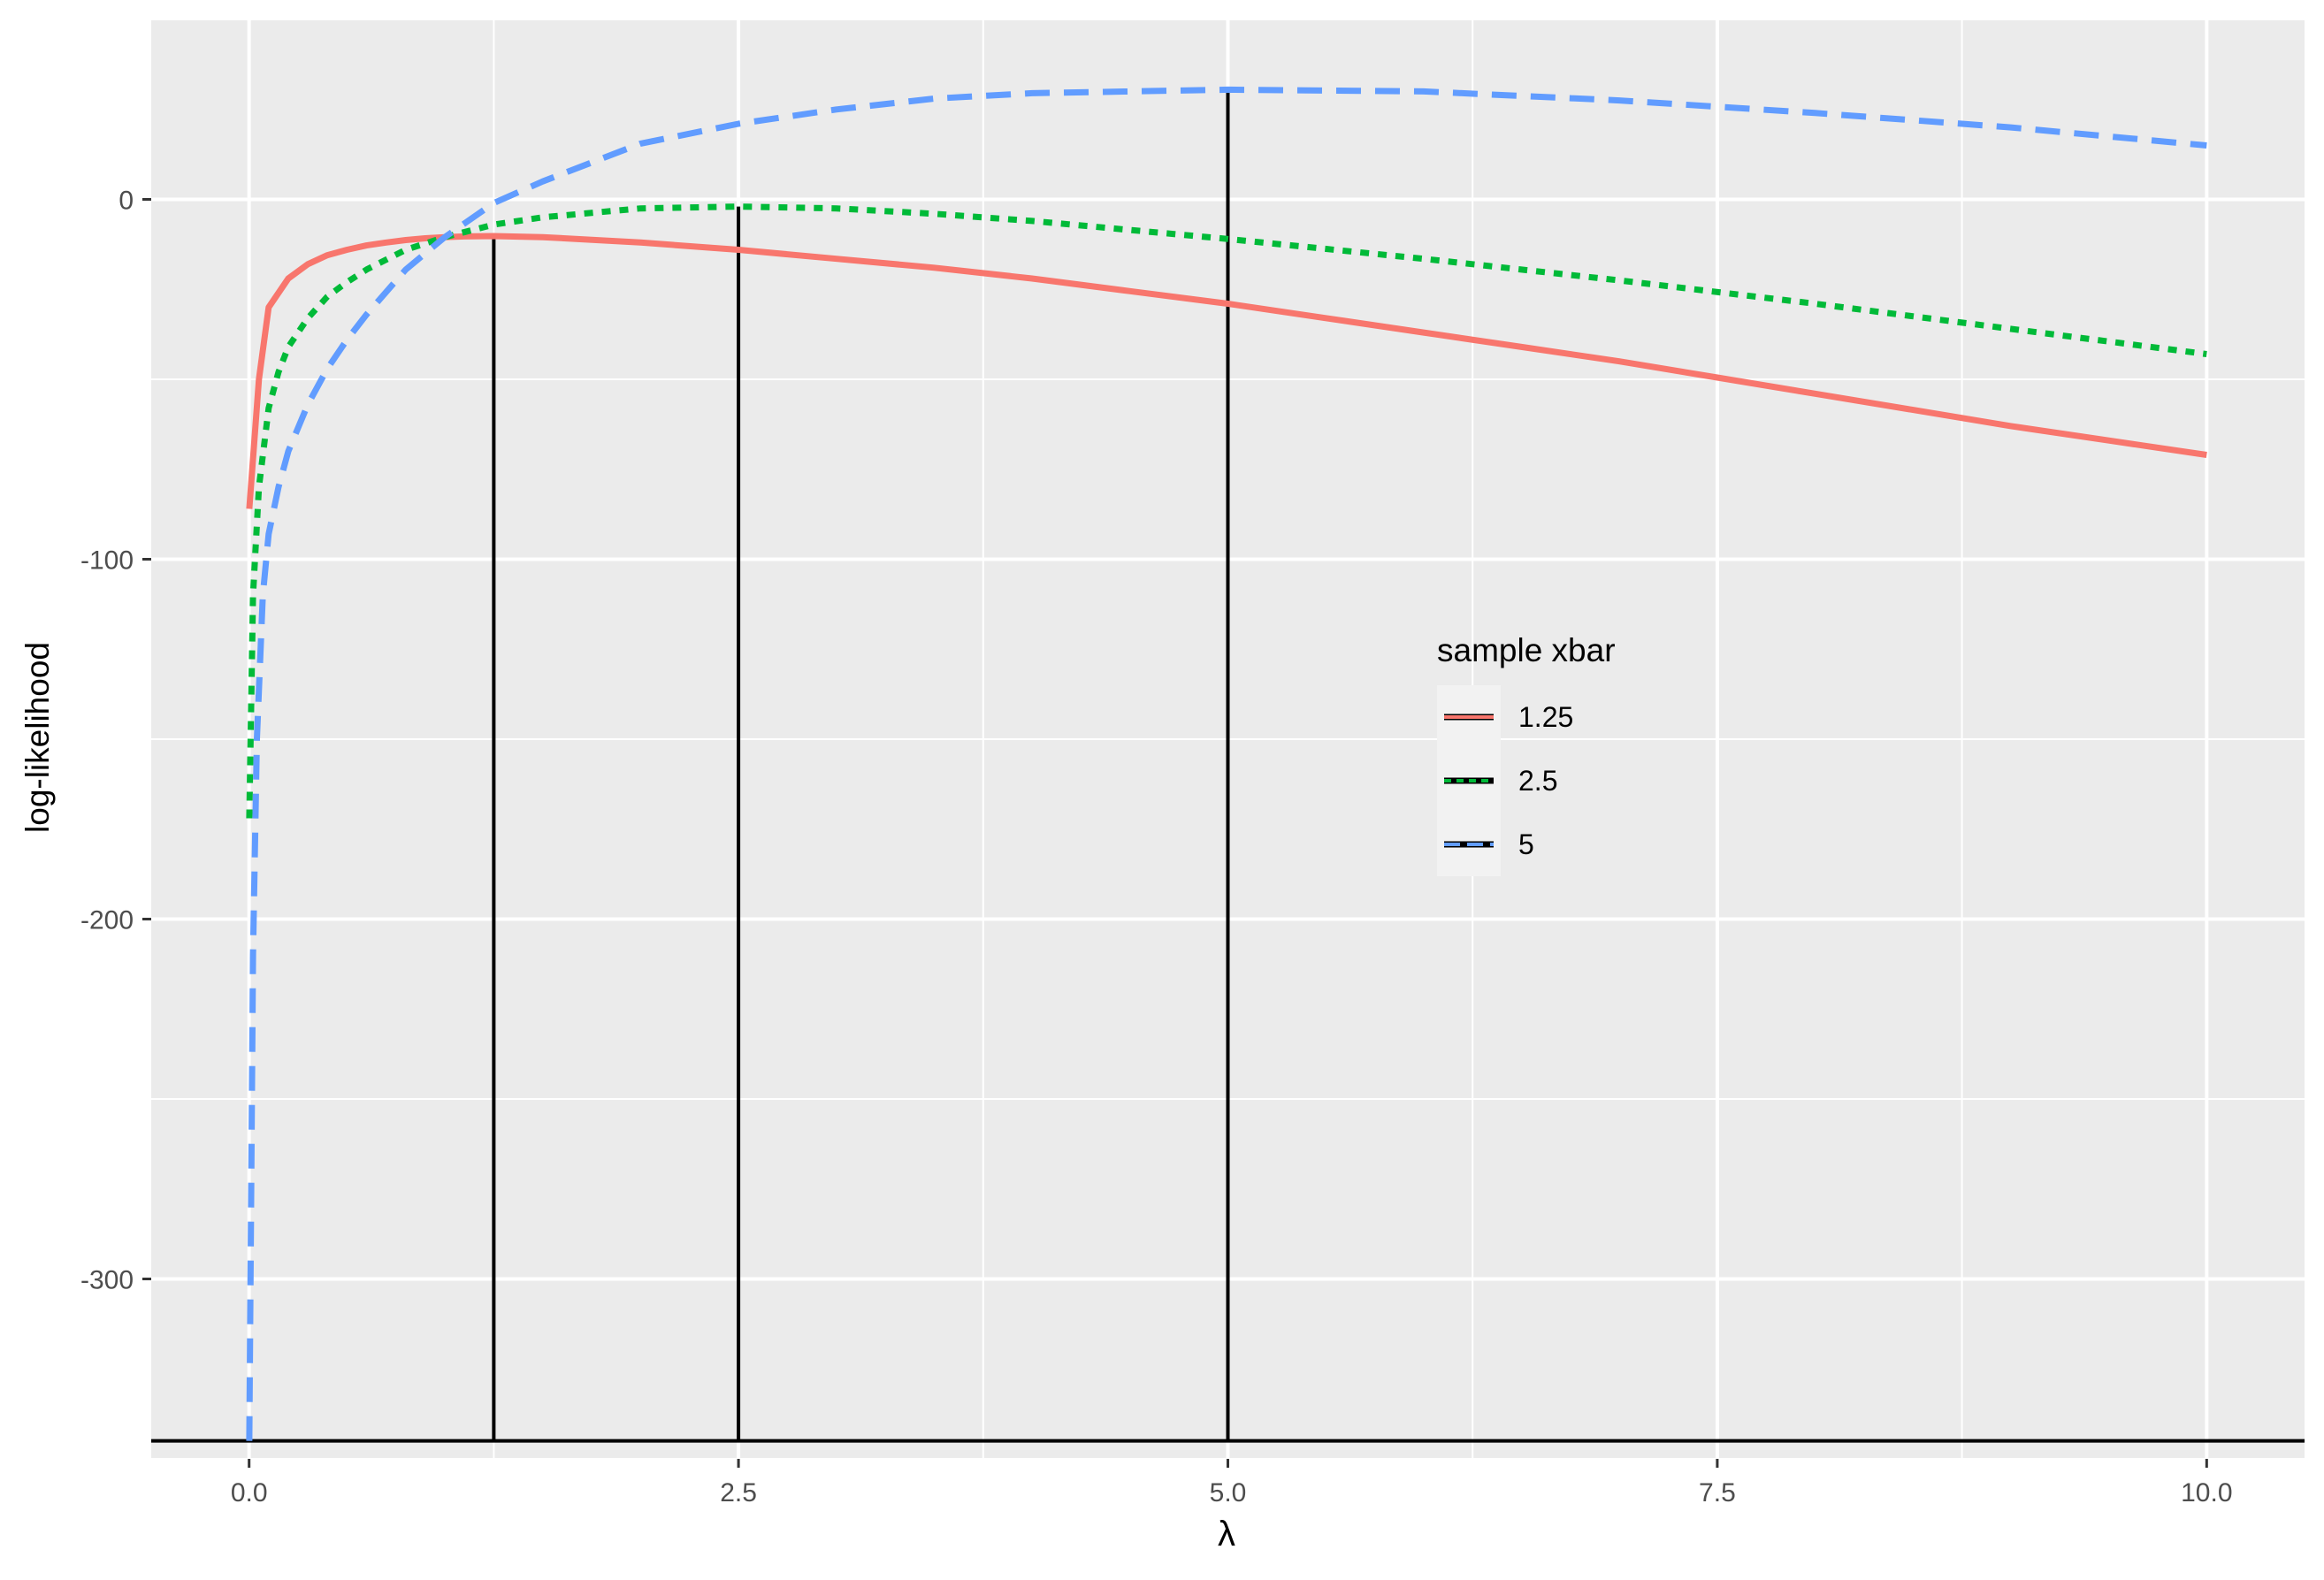 Image resolution: width=2324 pixels, height=1580 pixels. I want to click on x-axis: 0.0 2.5 5.0 7.5 10.0, so click(1232, 1483).